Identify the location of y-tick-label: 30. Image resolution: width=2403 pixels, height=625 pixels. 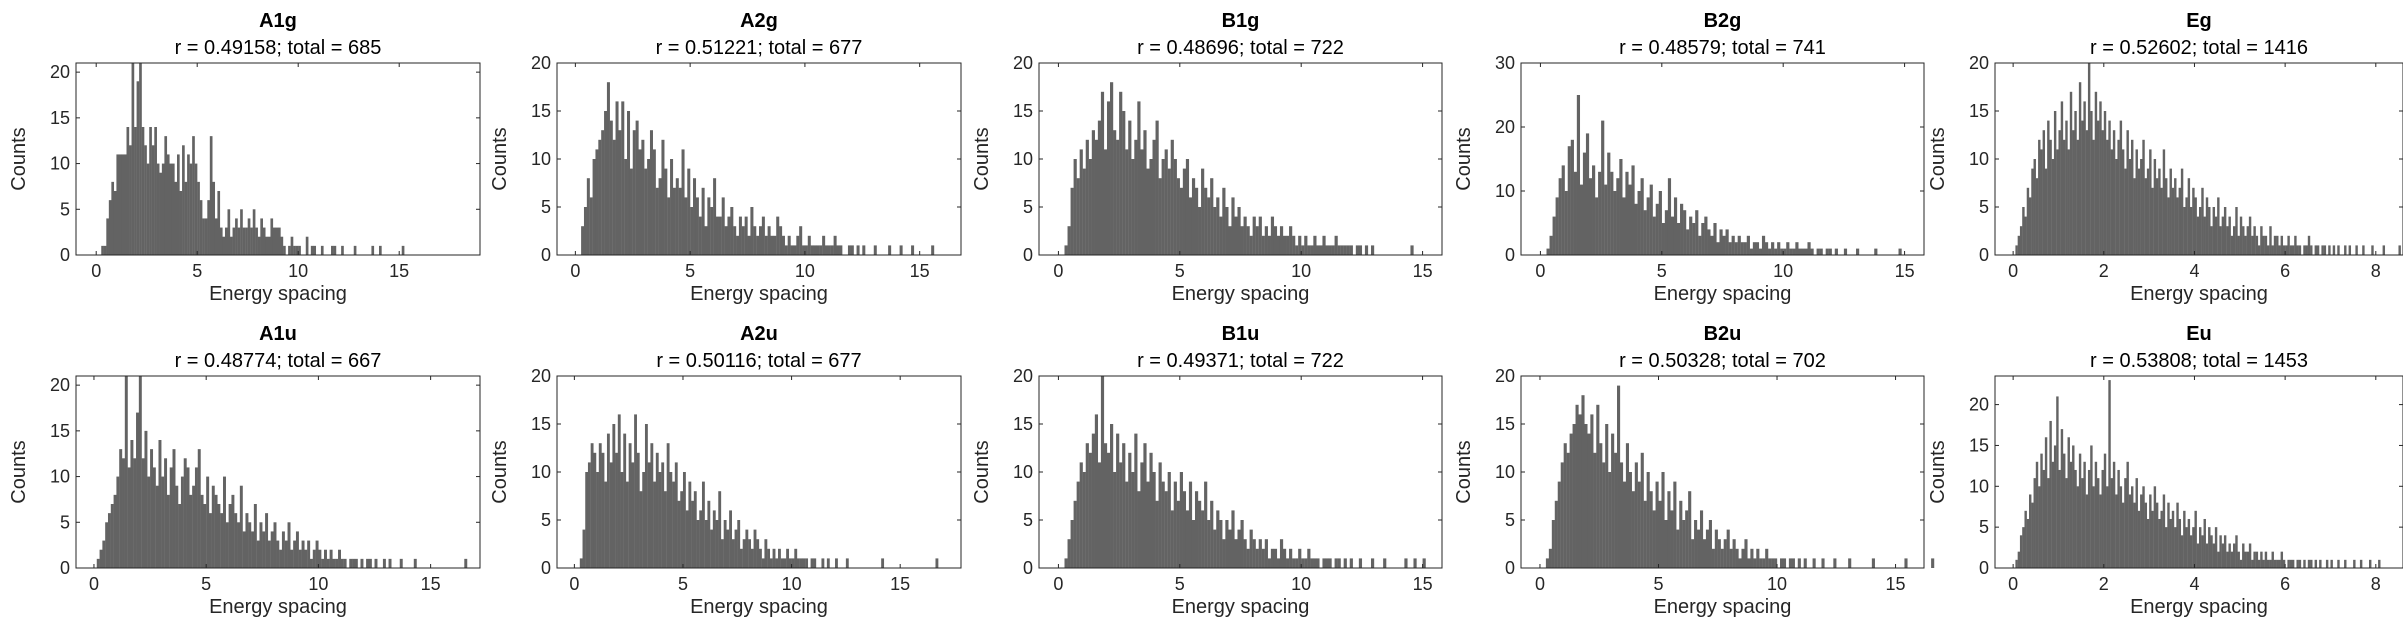
(1505, 63).